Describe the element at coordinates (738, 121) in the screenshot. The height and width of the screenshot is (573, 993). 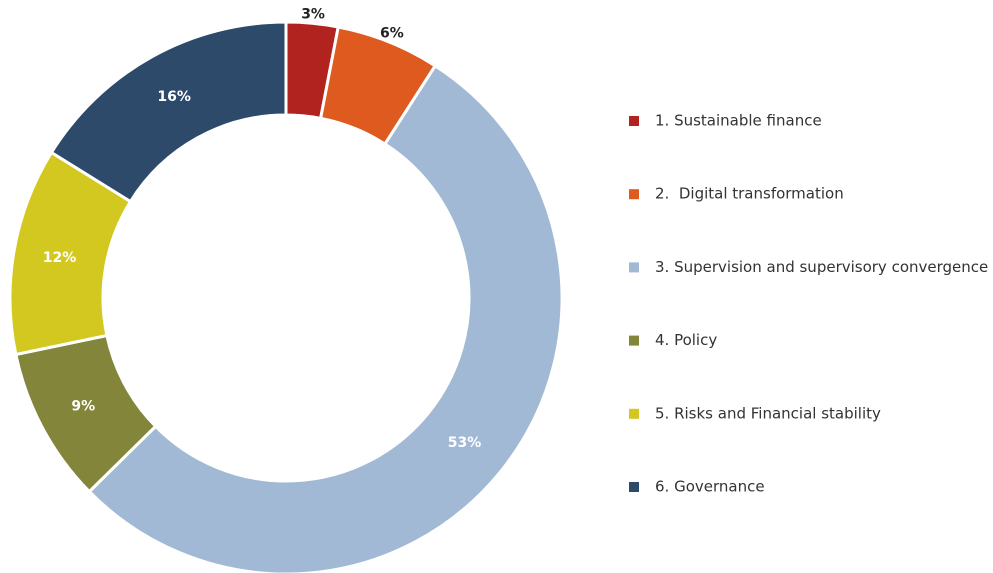
I see `legend-label: 1. Sustainable finance` at that location.